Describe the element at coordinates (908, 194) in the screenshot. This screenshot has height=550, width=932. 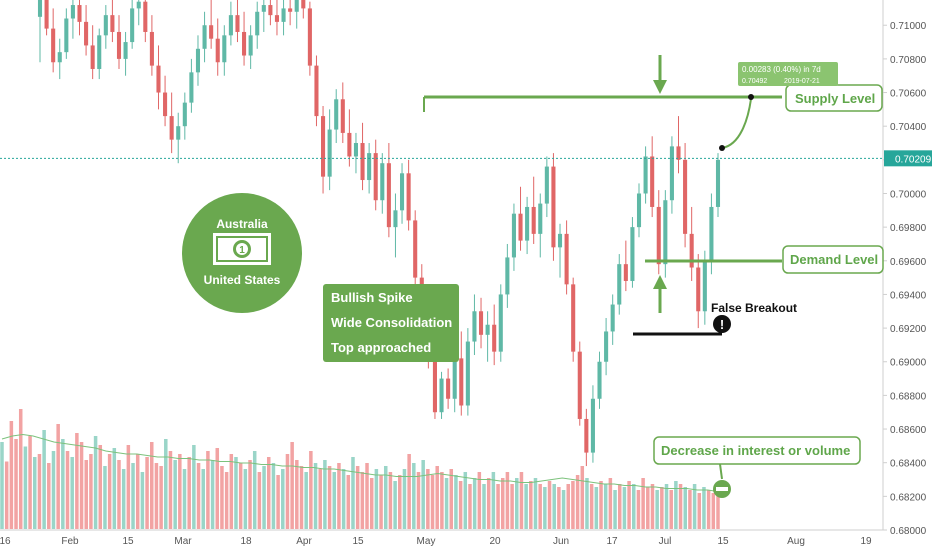
I see `y-tick-label: 0.70000` at that location.